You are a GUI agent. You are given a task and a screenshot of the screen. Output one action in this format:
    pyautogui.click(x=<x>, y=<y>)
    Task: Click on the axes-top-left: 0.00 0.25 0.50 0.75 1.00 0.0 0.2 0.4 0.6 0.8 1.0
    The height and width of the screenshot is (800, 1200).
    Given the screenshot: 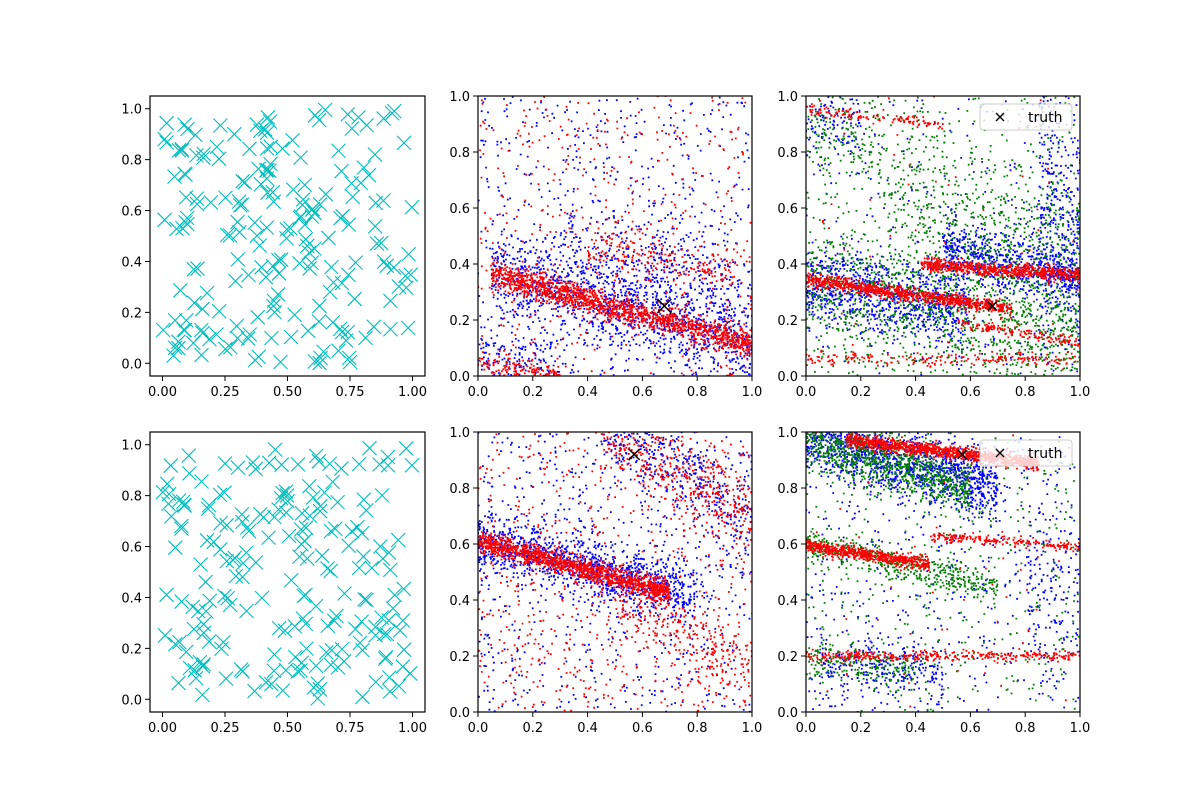 What is the action you would take?
    pyautogui.click(x=274, y=247)
    